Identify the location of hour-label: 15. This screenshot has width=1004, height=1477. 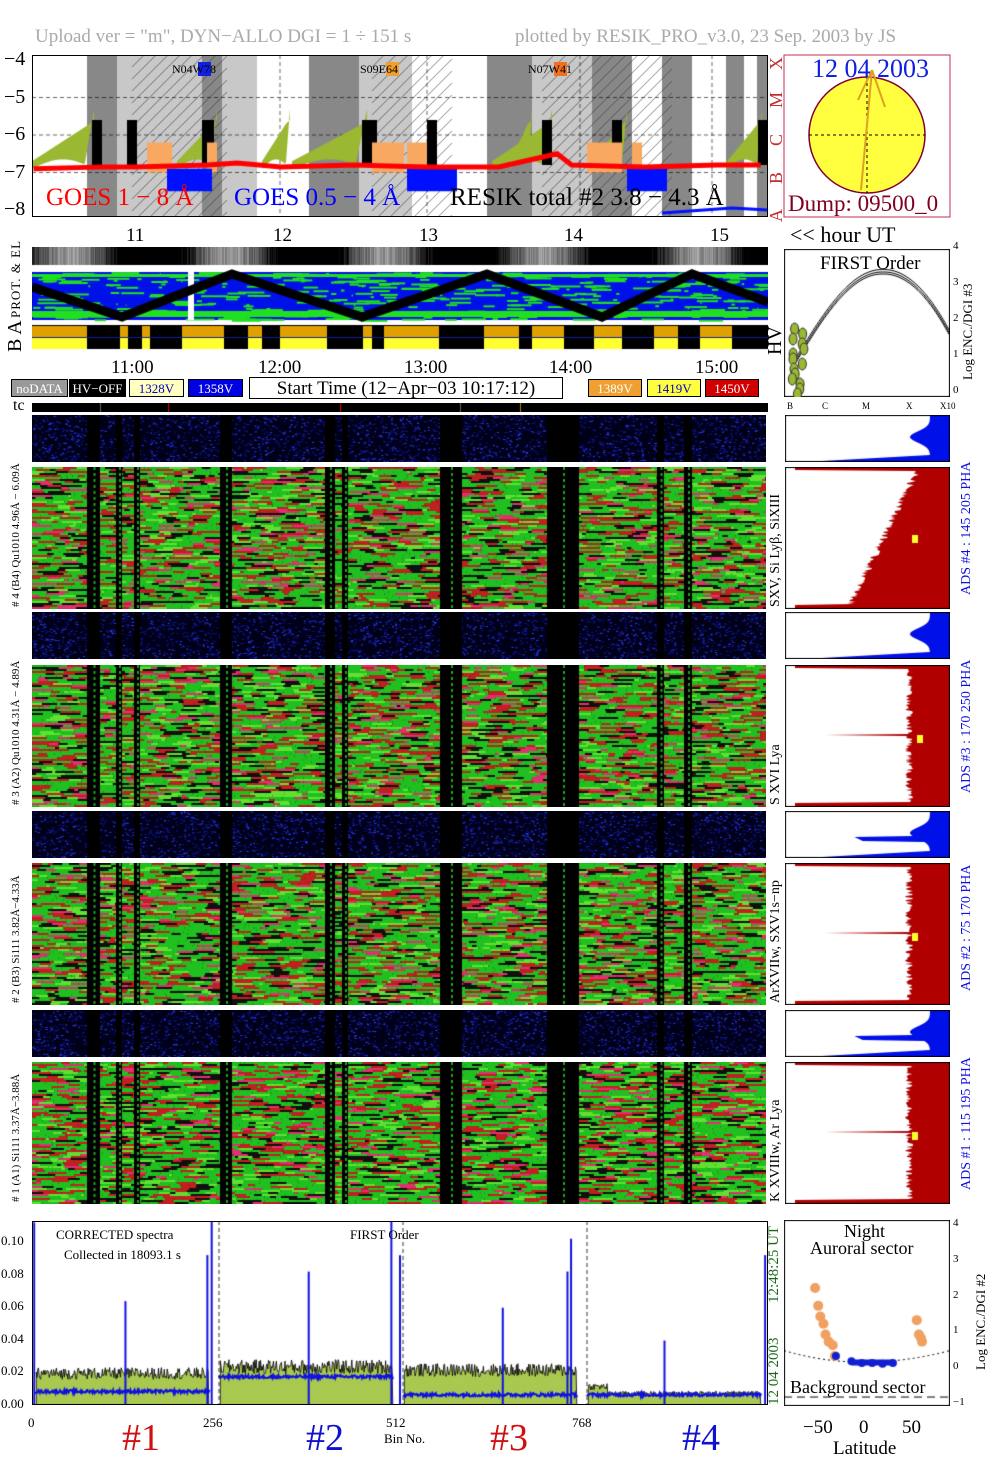
(719, 235).